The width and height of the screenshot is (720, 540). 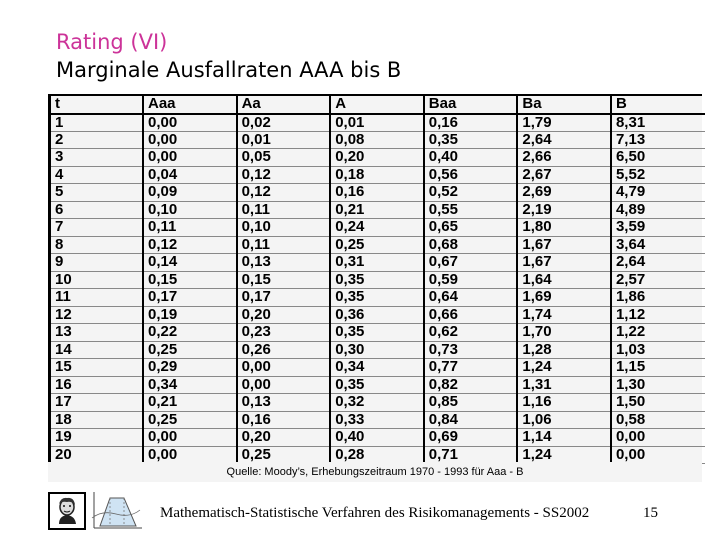 I want to click on table-cell: 8, so click(x=97, y=245).